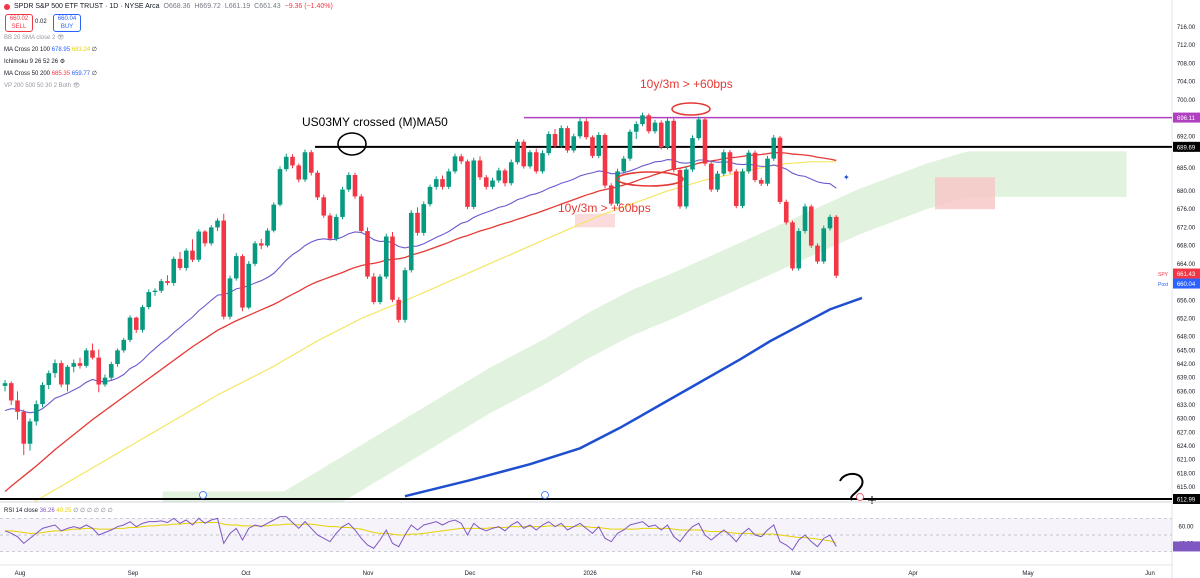 Image resolution: width=1200 pixels, height=578 pixels. I want to click on price-tick-label: 618.00, so click(1186, 474).